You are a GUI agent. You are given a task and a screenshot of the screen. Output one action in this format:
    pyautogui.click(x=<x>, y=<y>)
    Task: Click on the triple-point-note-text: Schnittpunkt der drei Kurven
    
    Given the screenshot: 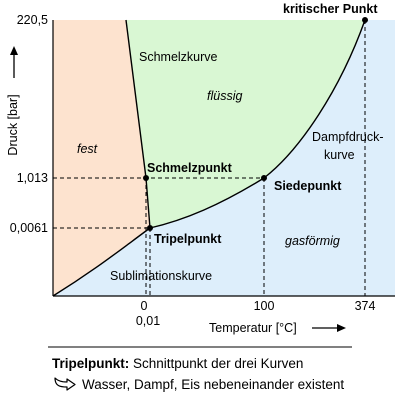 What is the action you would take?
    pyautogui.click(x=218, y=363)
    